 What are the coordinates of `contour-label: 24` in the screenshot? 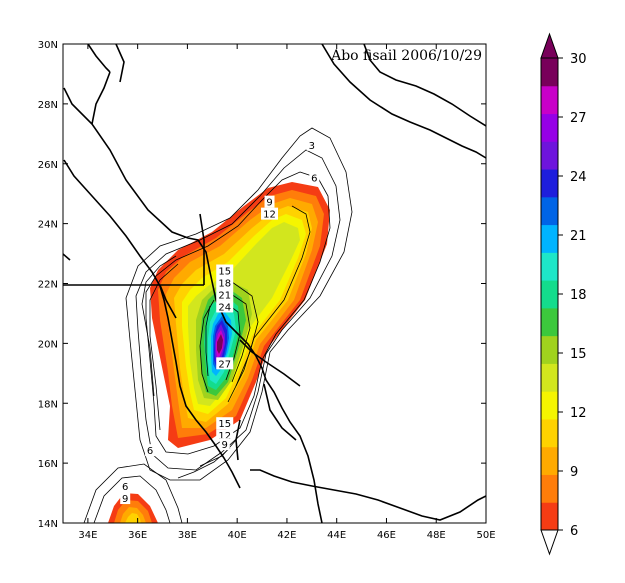 It's located at (224, 307).